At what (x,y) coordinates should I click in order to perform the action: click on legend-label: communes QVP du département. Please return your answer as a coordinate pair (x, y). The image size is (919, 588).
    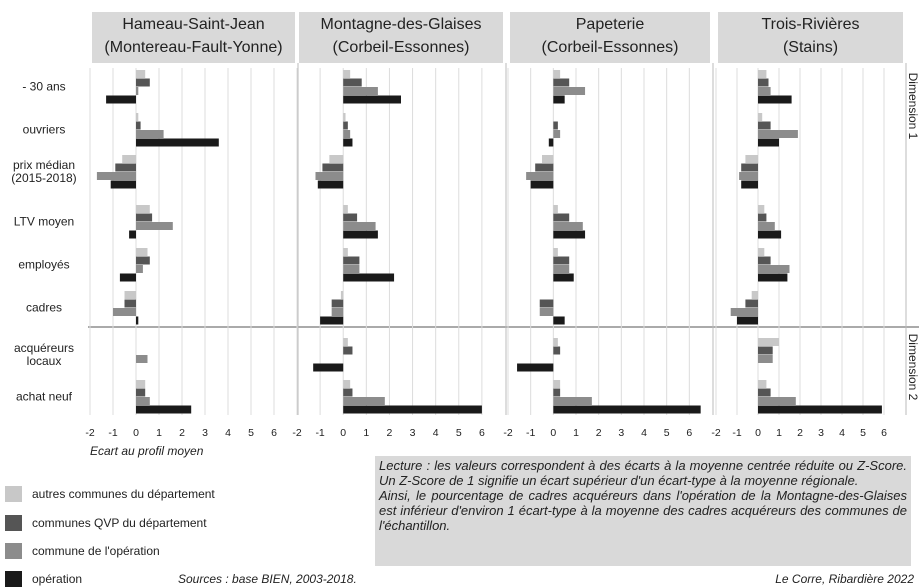
    Looking at the image, I should click on (119, 523).